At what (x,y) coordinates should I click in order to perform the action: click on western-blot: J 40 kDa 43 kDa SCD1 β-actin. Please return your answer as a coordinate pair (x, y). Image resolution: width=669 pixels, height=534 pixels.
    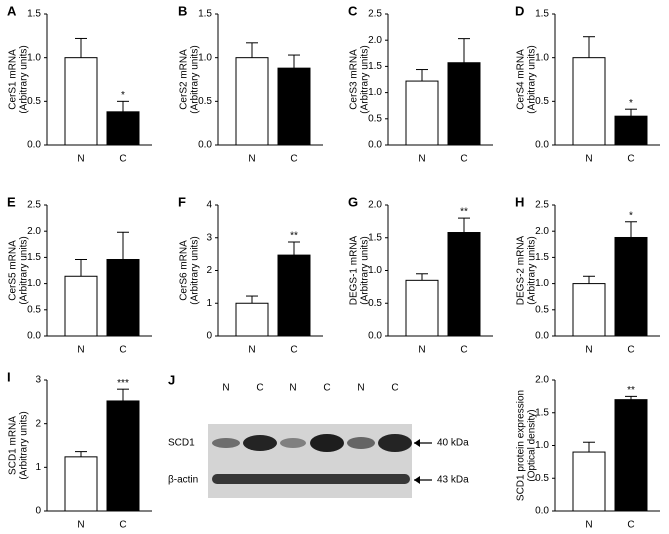
    Looking at the image, I should click on (318, 435).